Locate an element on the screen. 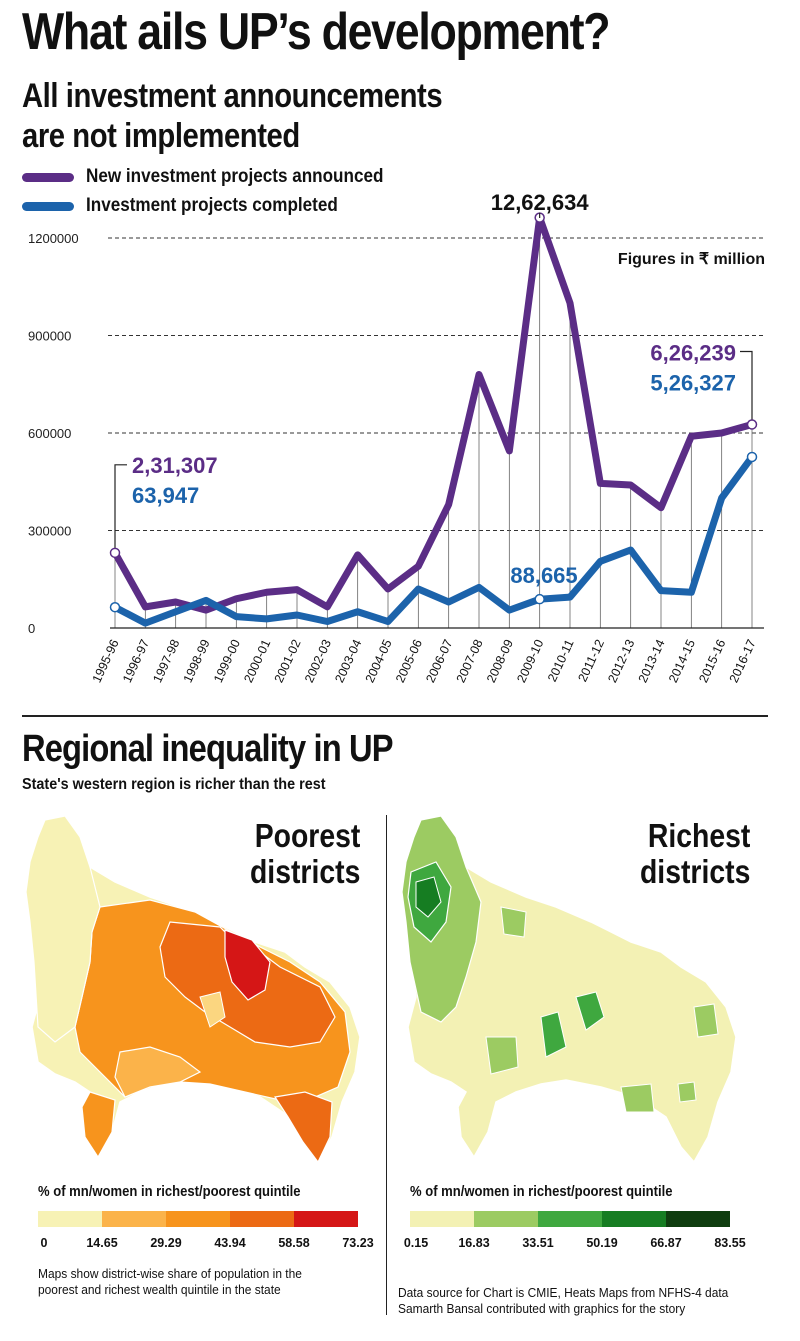 This screenshot has width=800, height=1341. region-light-west is located at coordinates (63, 929).